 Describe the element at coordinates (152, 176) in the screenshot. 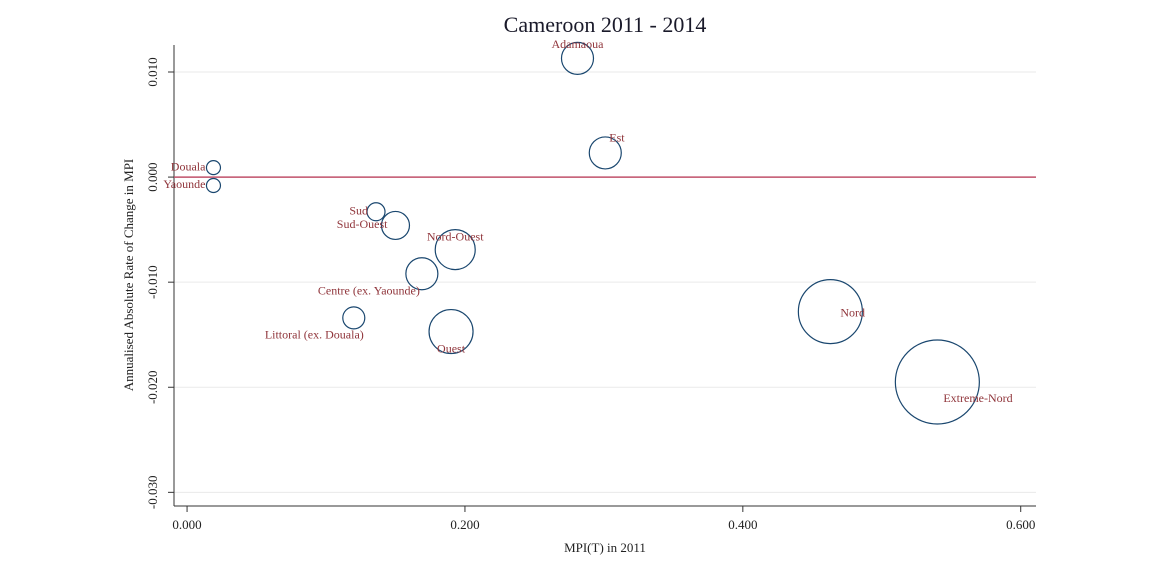

I see `y-tick-label: 0.000` at that location.